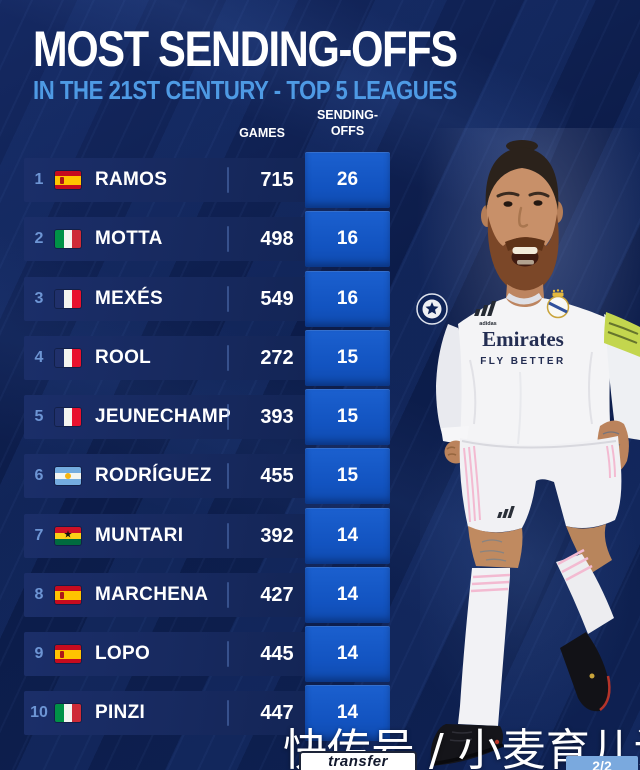 The image size is (640, 770). Describe the element at coordinates (207, 358) in the screenshot. I see `table-row: 4 ROOL 272 15` at that location.